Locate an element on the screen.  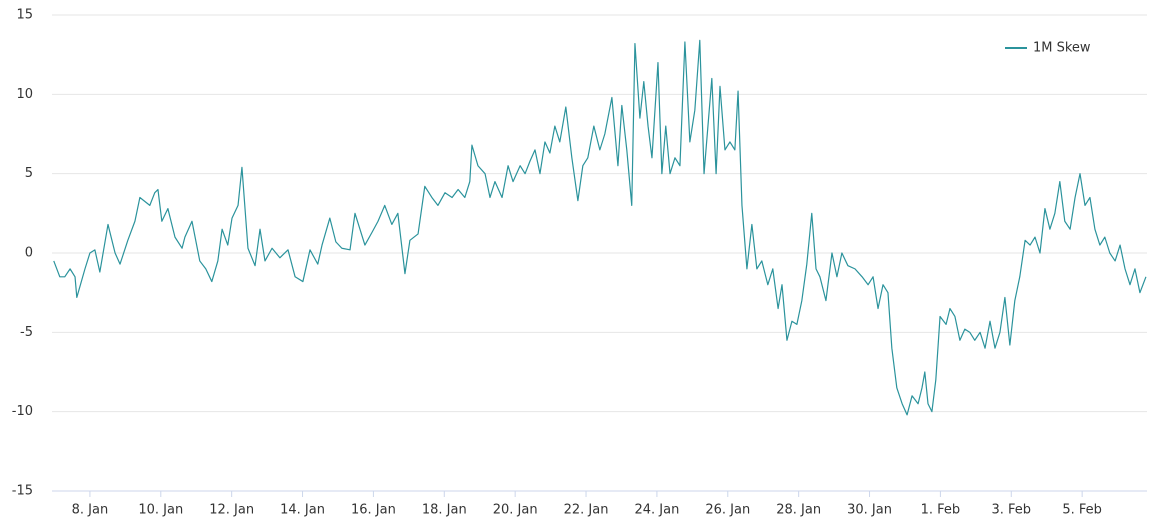
x-tick-label: 16. Jan is located at coordinates (373, 510).